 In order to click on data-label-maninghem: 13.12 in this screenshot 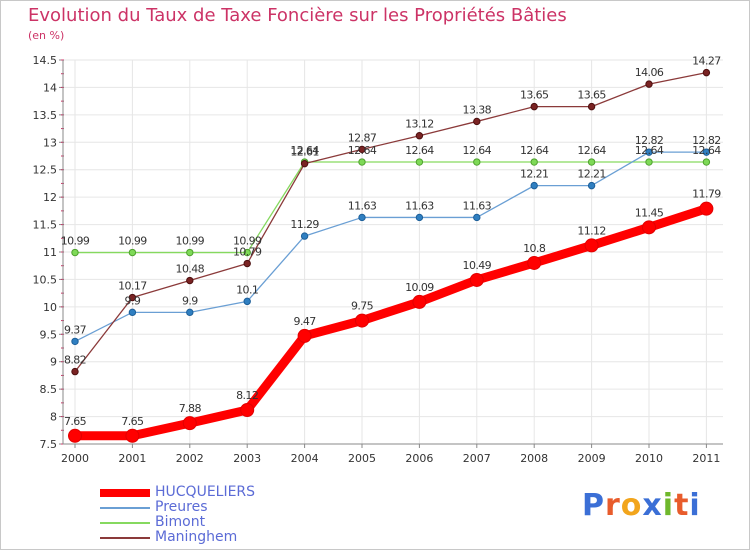, I will do `click(419, 124)`.